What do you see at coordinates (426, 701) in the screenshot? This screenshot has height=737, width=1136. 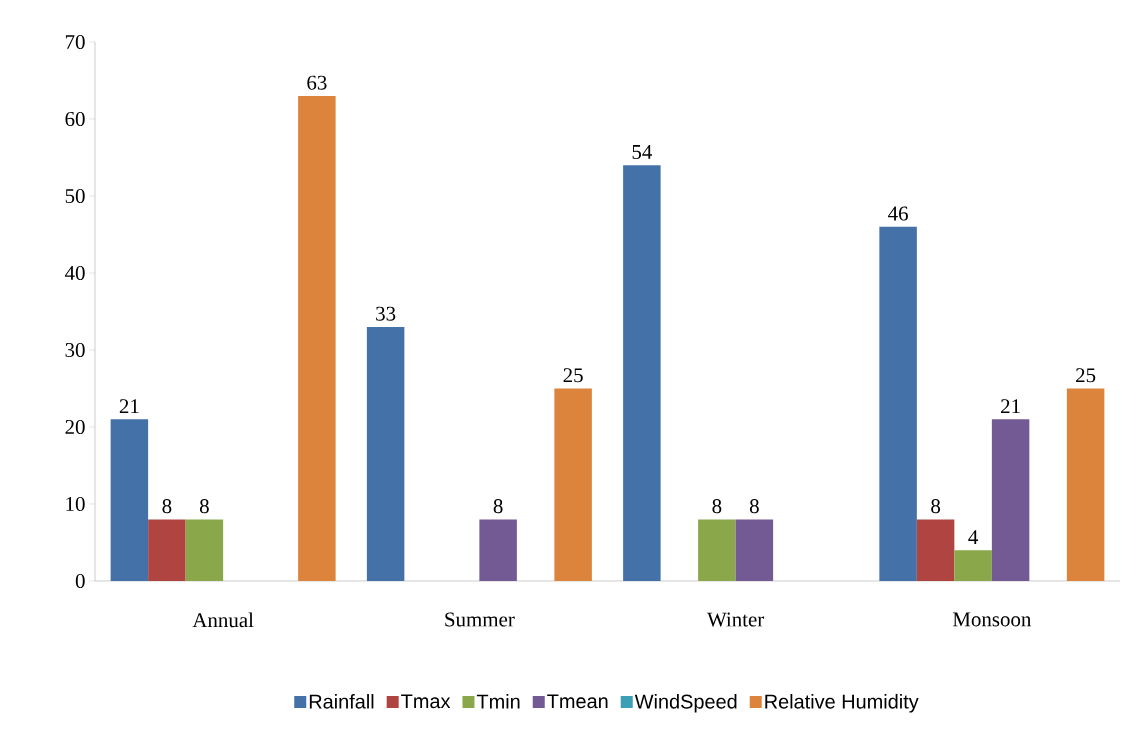 I see `legend-label: Tmax` at bounding box center [426, 701].